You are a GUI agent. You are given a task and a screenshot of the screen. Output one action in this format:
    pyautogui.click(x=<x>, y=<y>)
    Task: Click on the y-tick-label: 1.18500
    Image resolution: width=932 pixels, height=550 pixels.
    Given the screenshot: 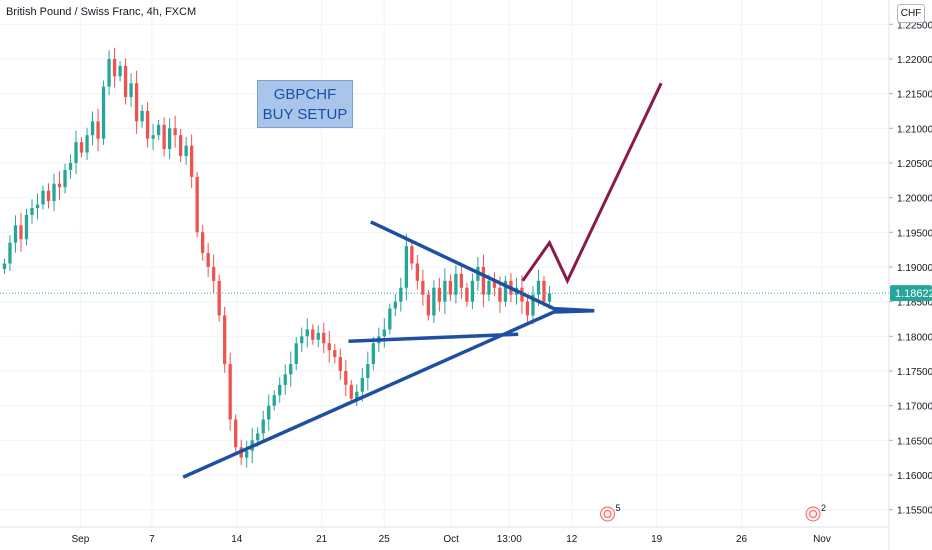 What is the action you would take?
    pyautogui.click(x=914, y=303)
    